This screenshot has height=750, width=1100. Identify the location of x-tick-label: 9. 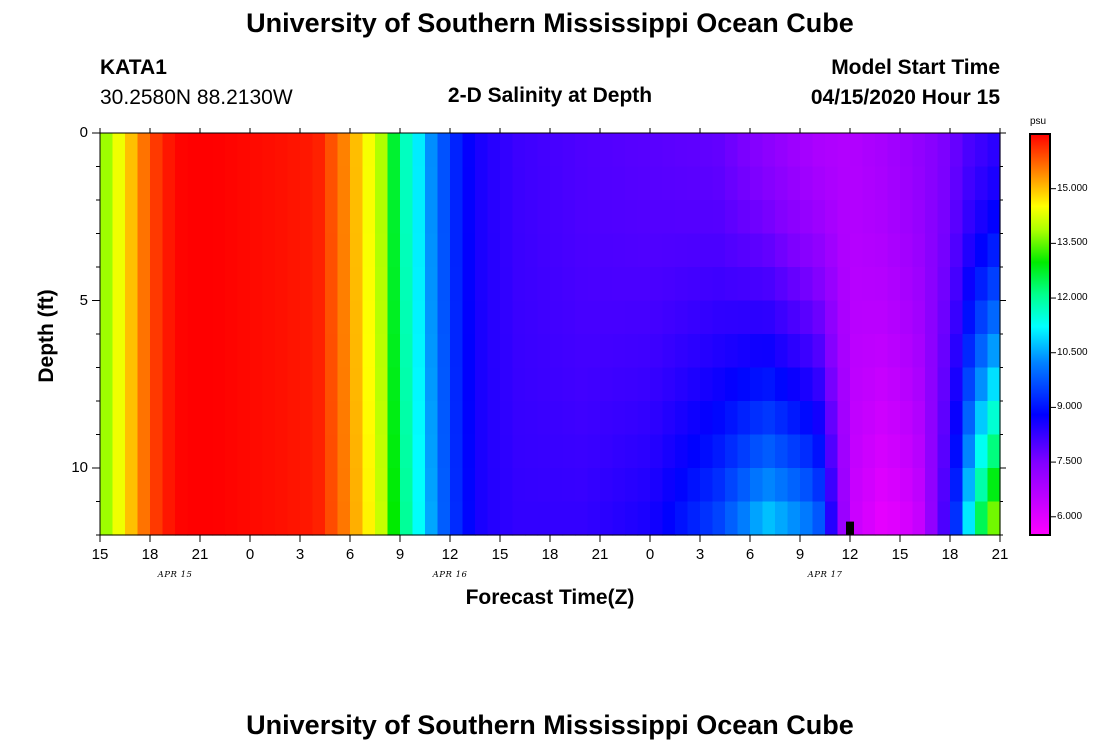
(800, 554).